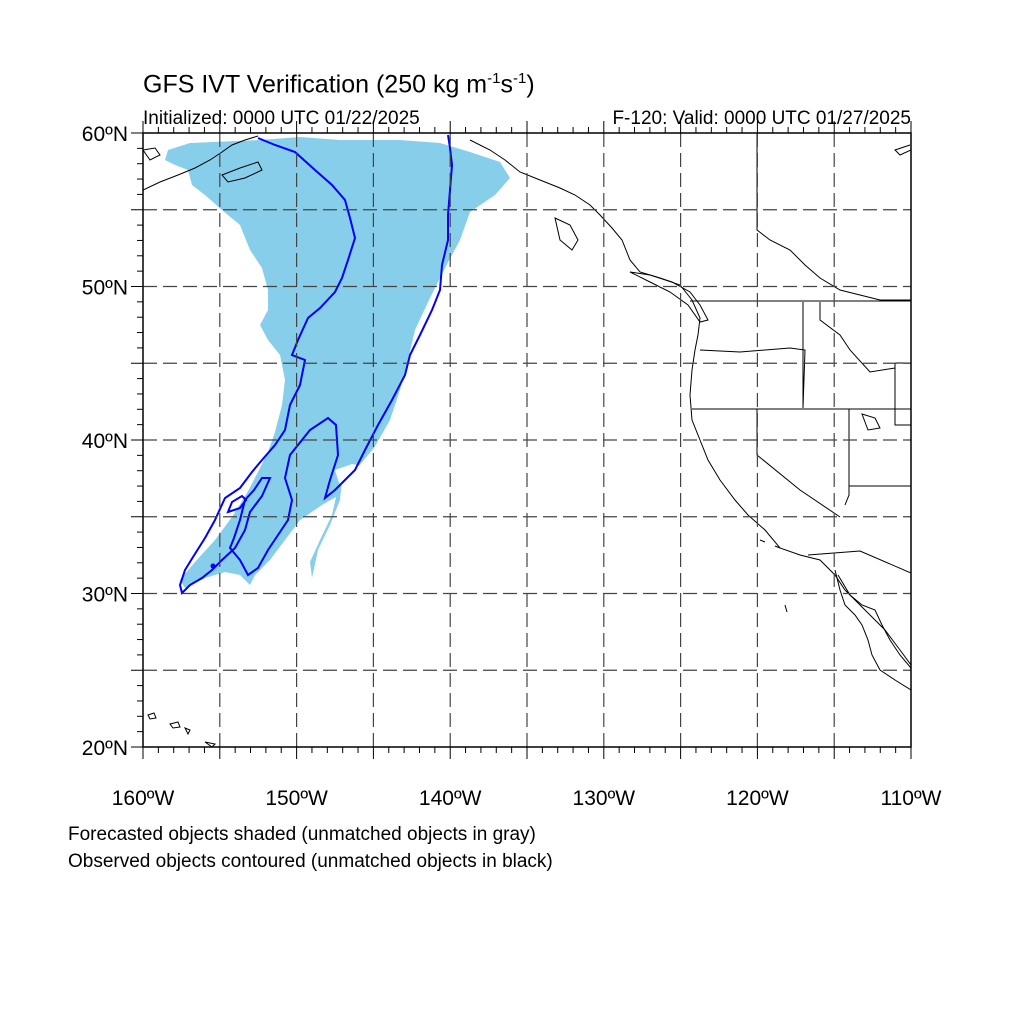 The height and width of the screenshot is (1024, 1024). What do you see at coordinates (143, 798) in the screenshot?
I see `lon-label: 160ºW` at bounding box center [143, 798].